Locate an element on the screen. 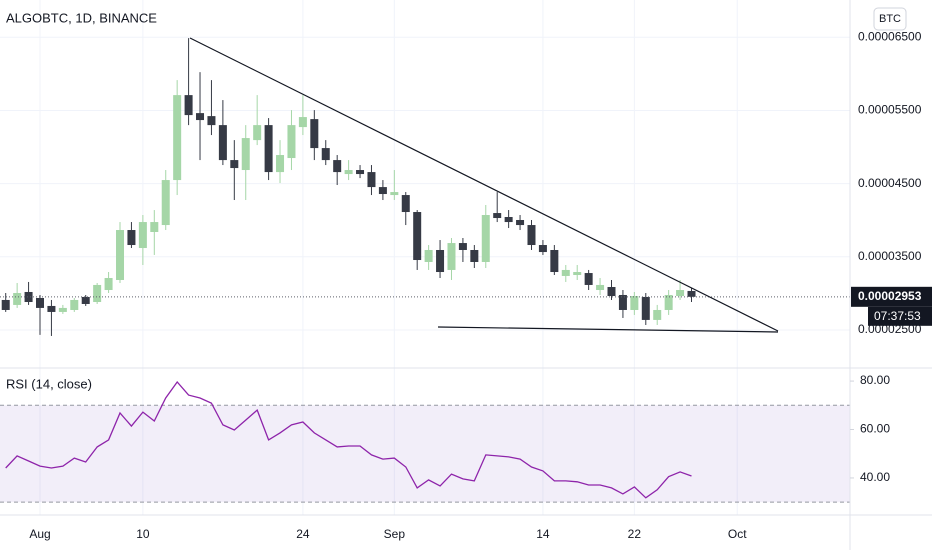  y-tick-label: 40.00 is located at coordinates (875, 477).